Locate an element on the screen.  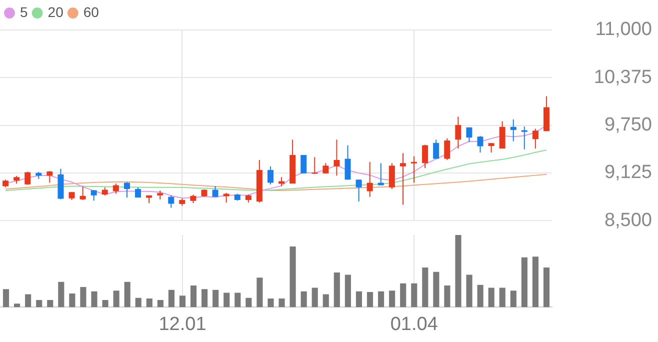
legend-label: 5 is located at coordinates (24, 12).